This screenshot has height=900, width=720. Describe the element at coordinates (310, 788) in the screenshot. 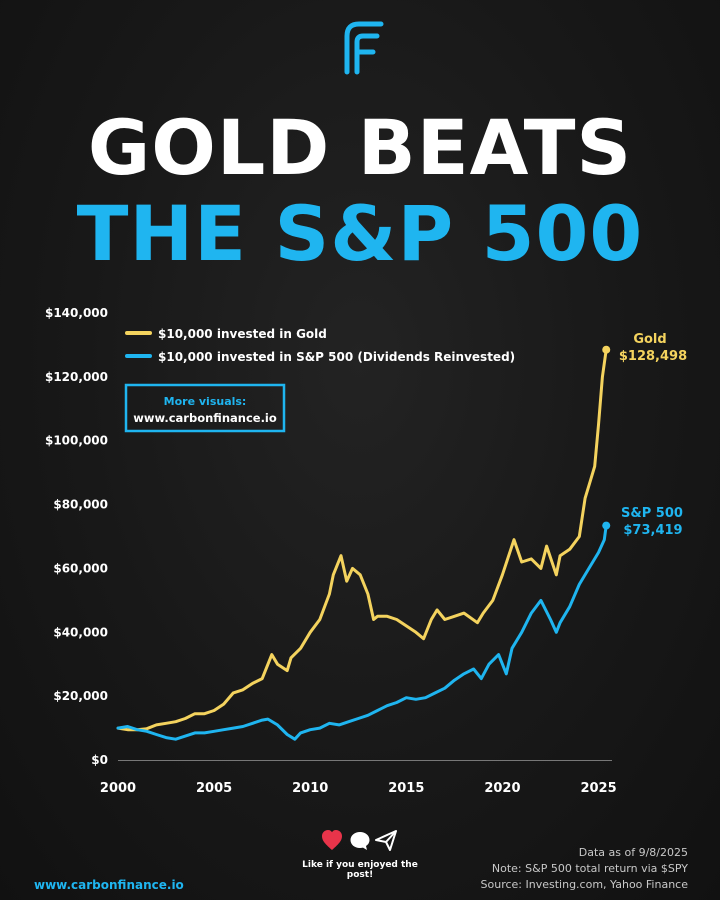

I see `x-tick-label: 2010` at that location.